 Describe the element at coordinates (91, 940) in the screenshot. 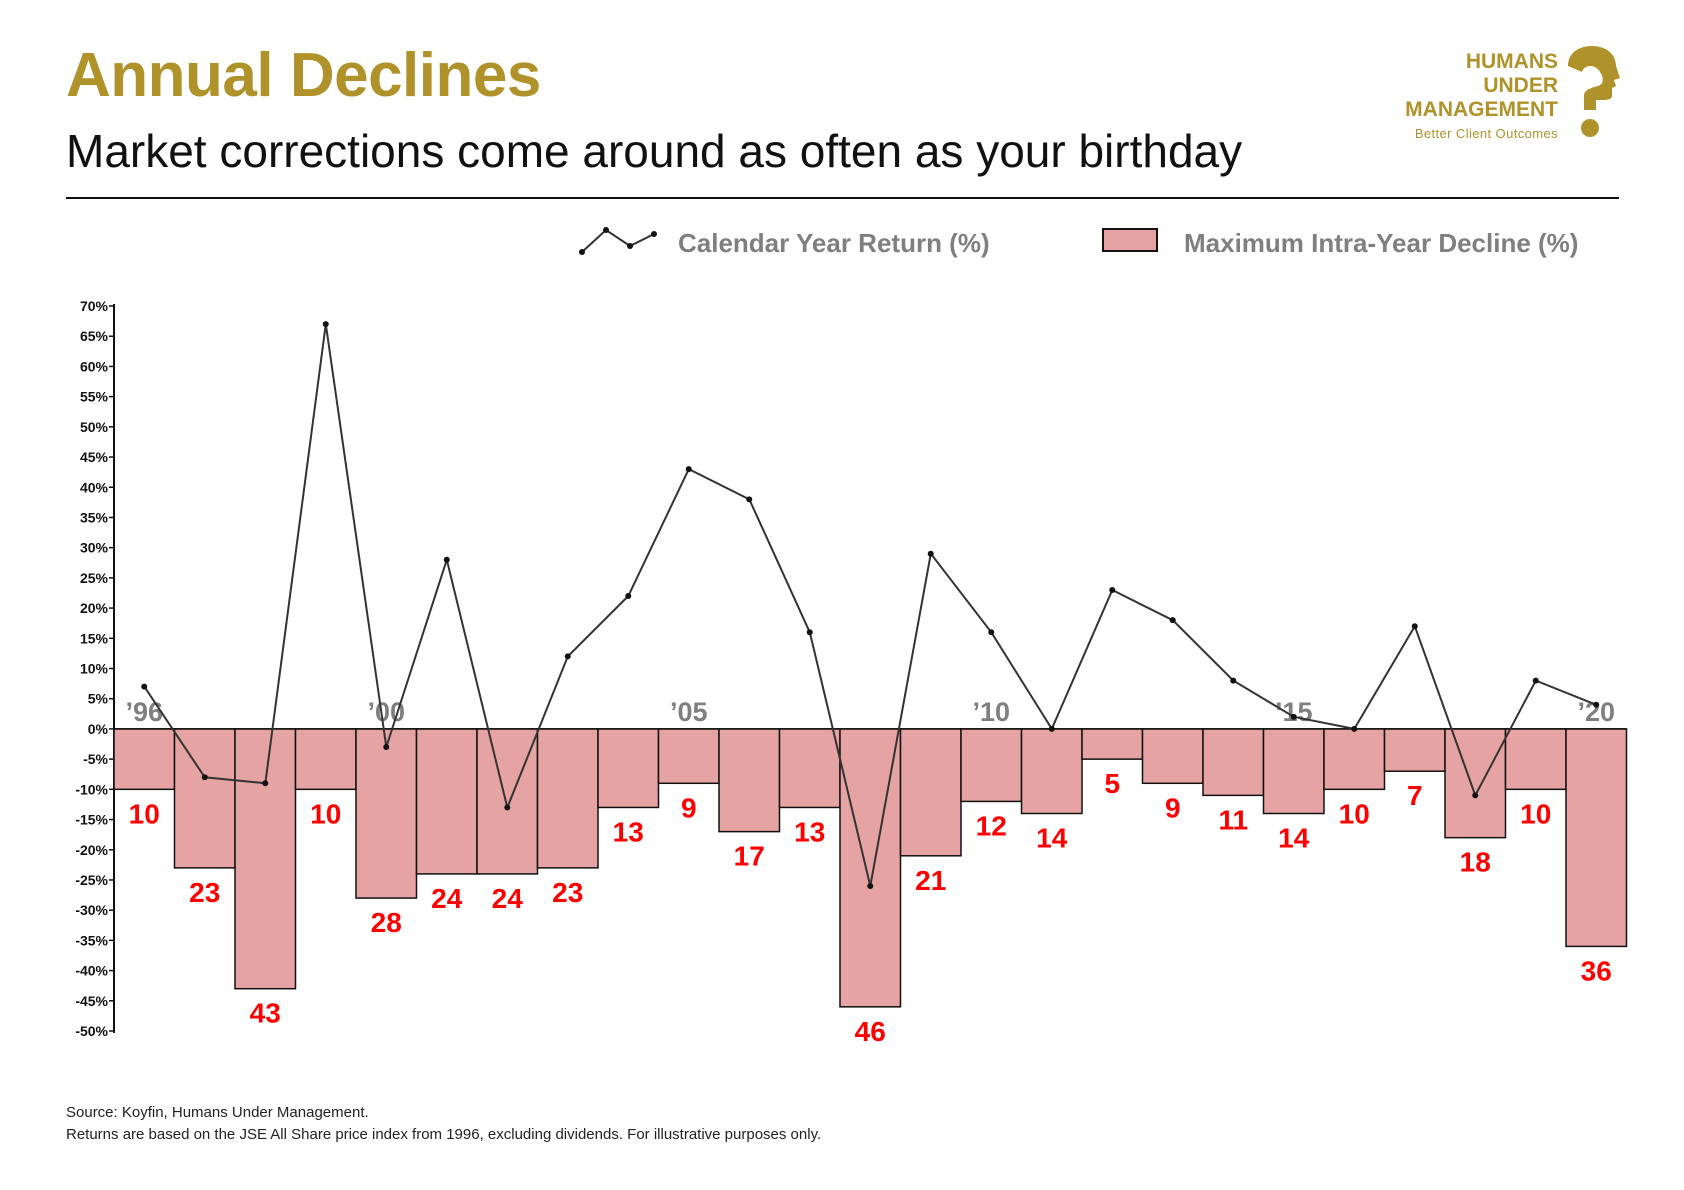

I see `y-tick-label: -35%` at that location.